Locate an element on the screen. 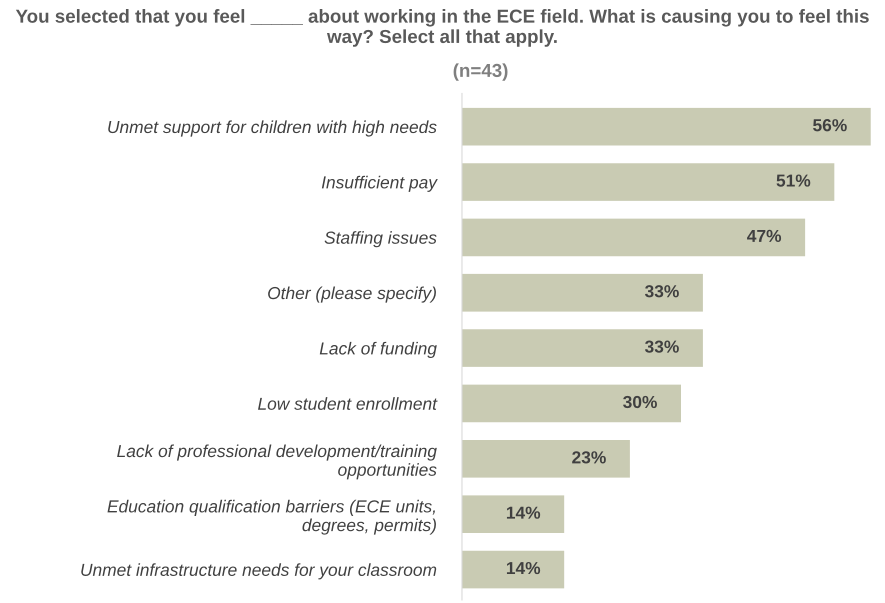  data-label: 56% is located at coordinates (830, 125).